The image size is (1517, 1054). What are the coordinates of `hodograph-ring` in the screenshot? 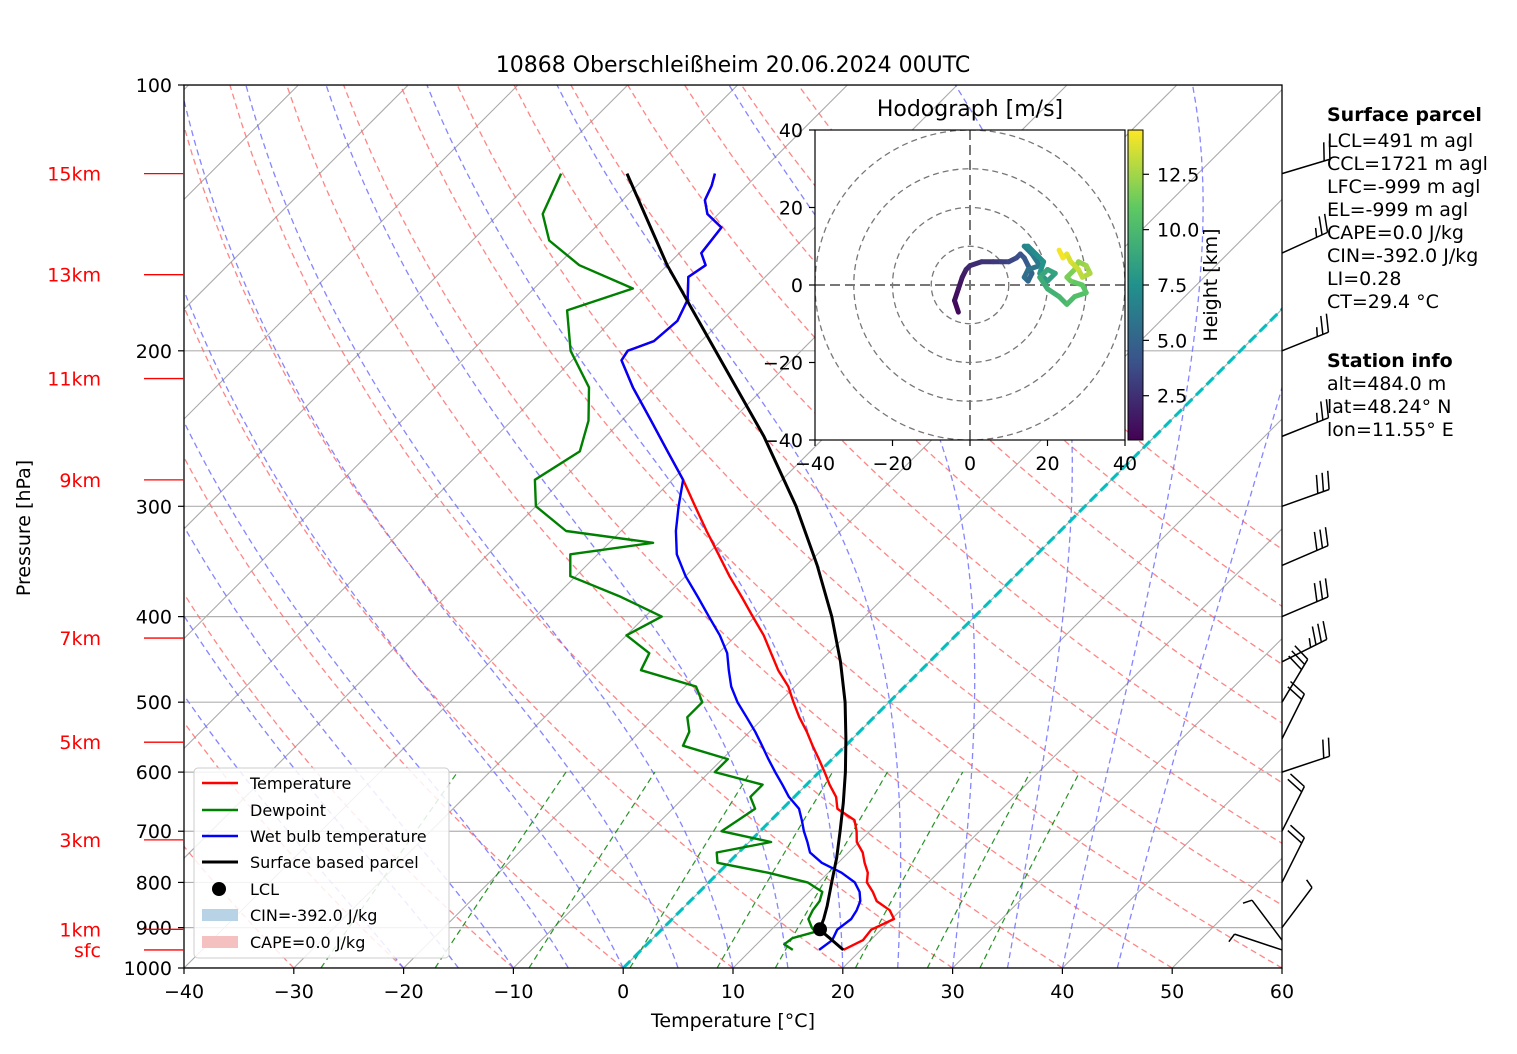 It's located at (970, 285).